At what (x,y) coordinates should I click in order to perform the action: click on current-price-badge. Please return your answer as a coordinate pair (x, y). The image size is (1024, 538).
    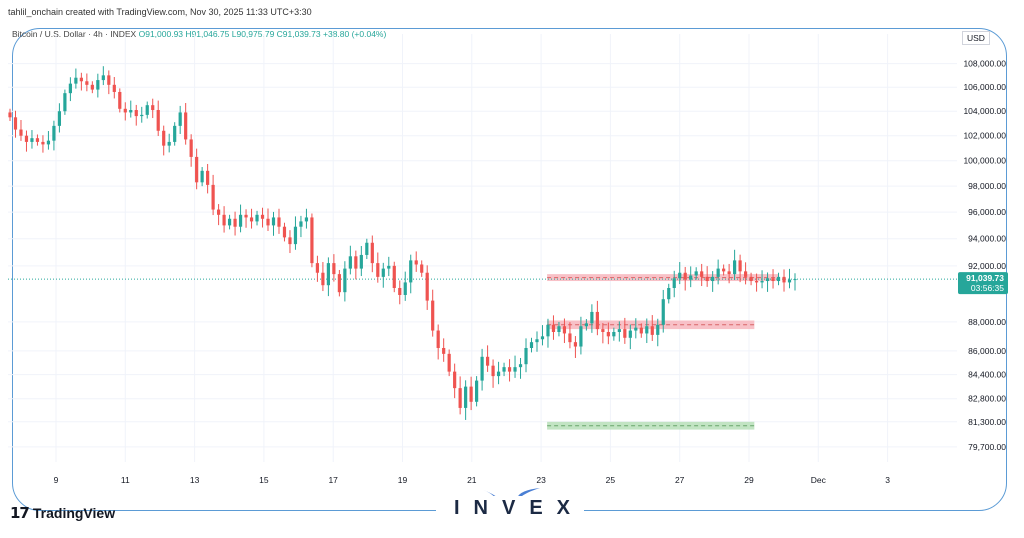
    Looking at the image, I should click on (983, 283).